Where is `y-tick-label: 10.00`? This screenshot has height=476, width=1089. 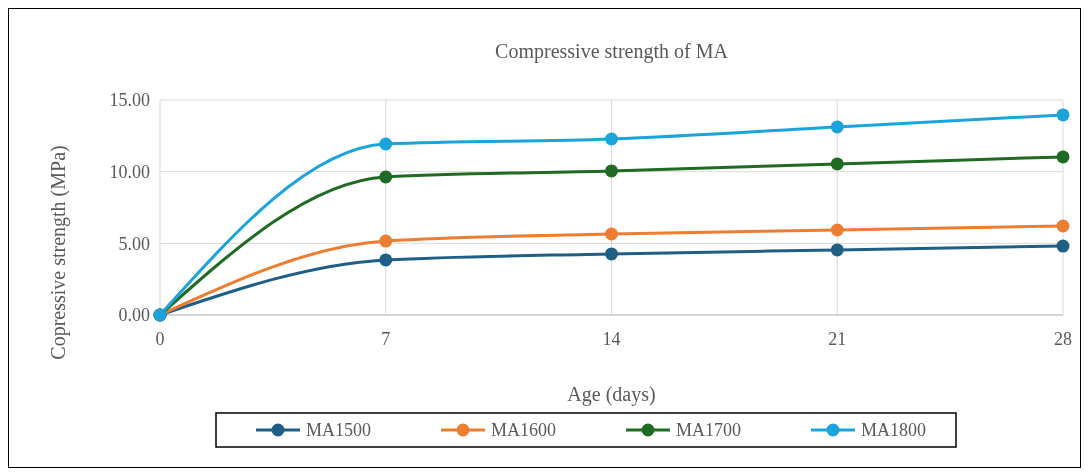 y-tick-label: 10.00 is located at coordinates (129, 171).